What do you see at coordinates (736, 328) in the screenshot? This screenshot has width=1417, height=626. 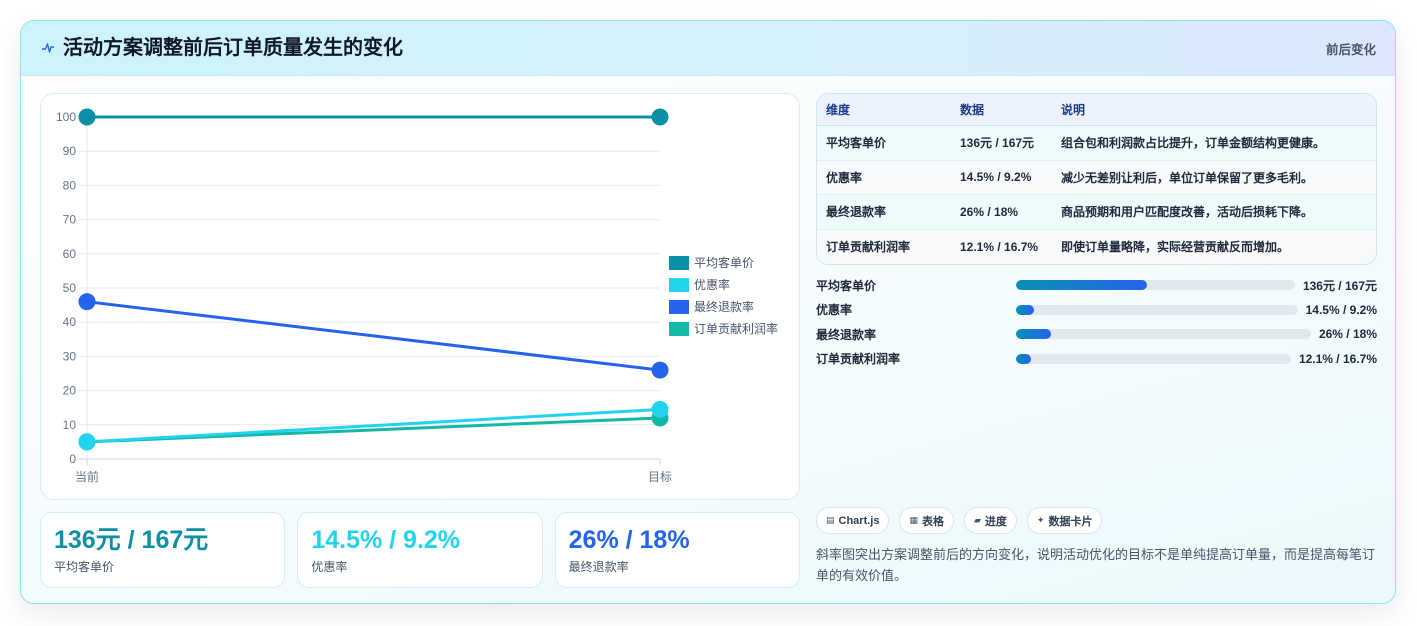 I see `legend-label: 订单贡献利润率` at bounding box center [736, 328].